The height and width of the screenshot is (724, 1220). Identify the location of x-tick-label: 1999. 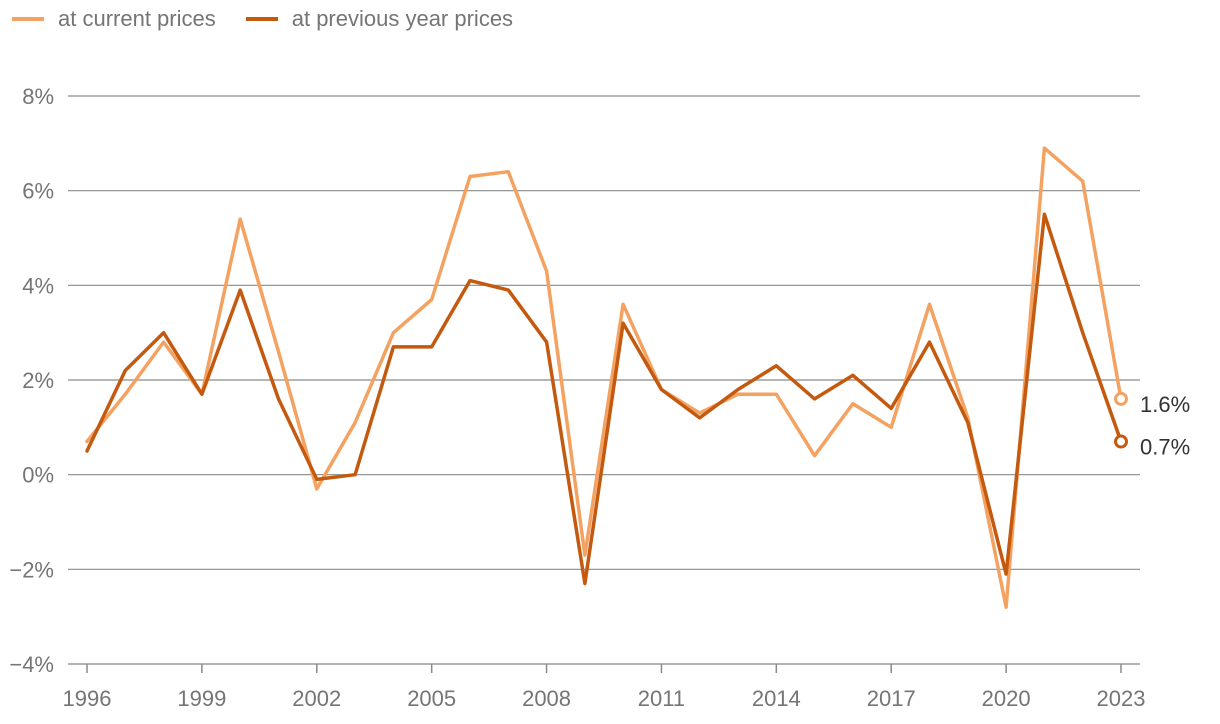
(201, 698).